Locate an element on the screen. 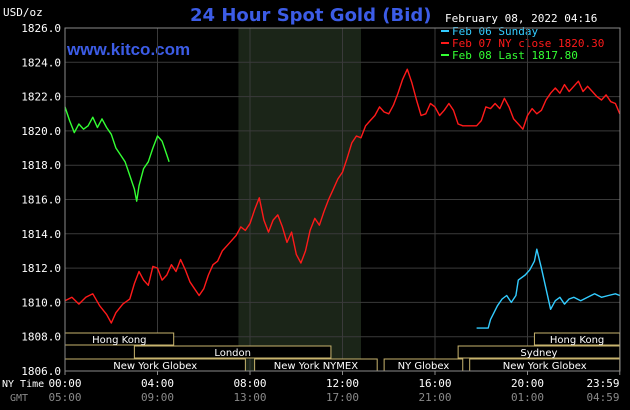 Image resolution: width=630 pixels, height=410 pixels. legend-item: Feb 07 NY close 1820.30 is located at coordinates (528, 43).